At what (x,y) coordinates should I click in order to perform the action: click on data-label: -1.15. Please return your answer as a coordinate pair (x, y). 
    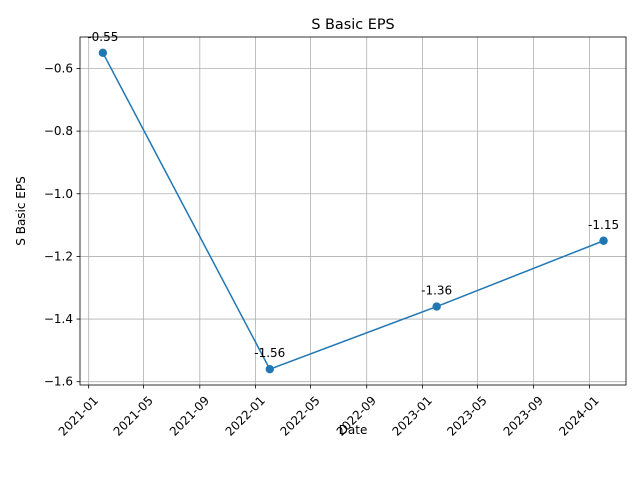
    Looking at the image, I should click on (603, 225).